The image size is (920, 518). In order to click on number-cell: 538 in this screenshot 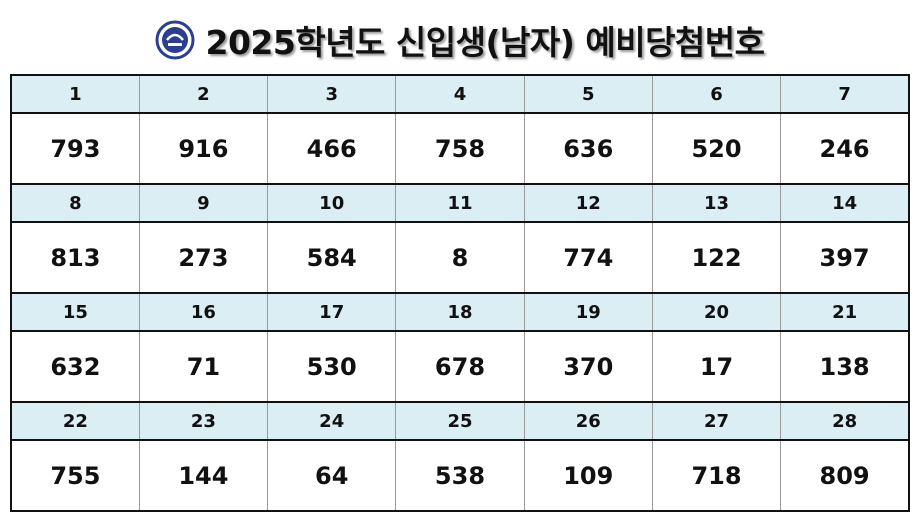, I will do `click(460, 476)`.